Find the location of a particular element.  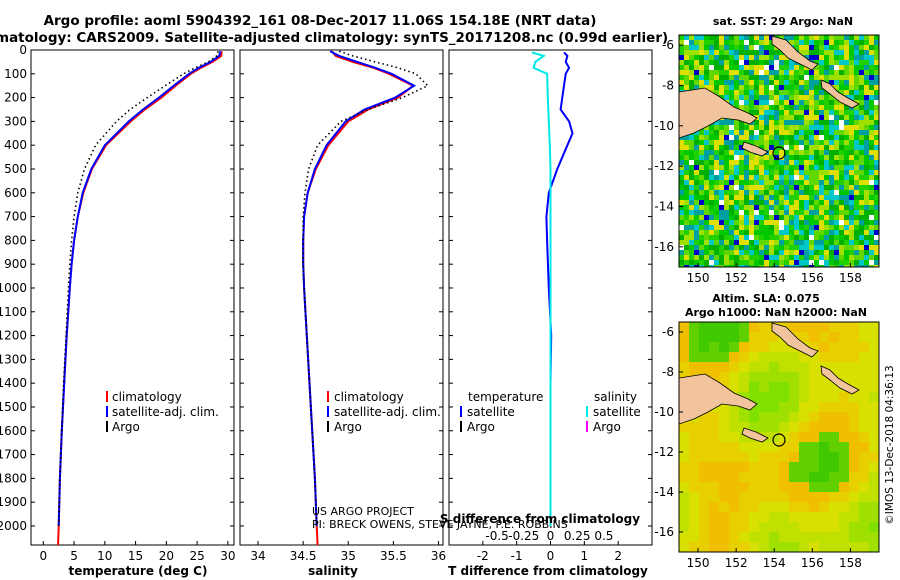

depth-tick-label: 500 is located at coordinates (15, 169).